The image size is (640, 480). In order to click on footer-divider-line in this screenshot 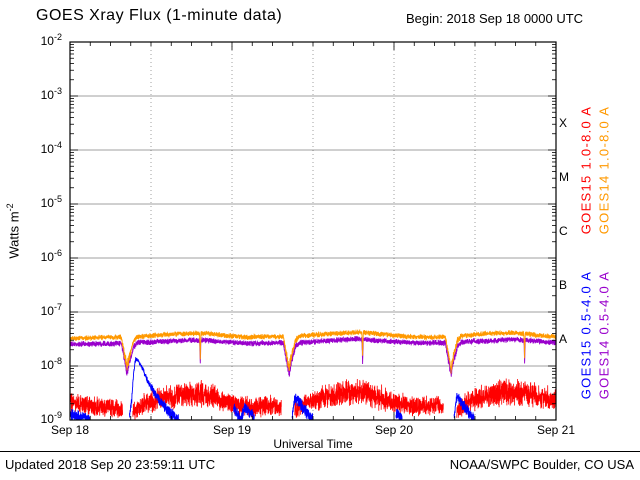, I will do `click(320, 451)`.